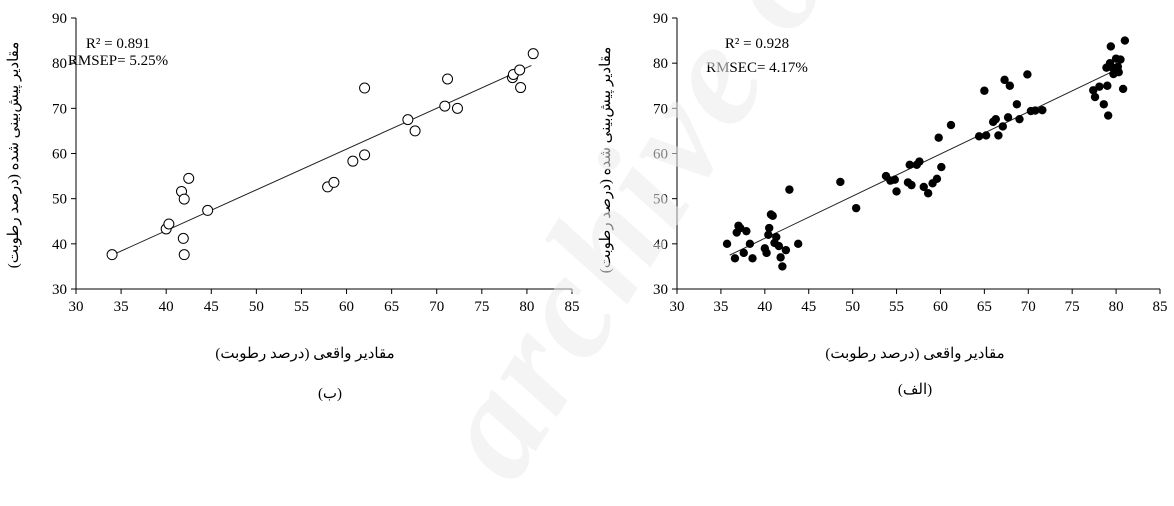  What do you see at coordinates (330, 394) in the screenshot?
I see `panel-caption: (ب)` at bounding box center [330, 394].